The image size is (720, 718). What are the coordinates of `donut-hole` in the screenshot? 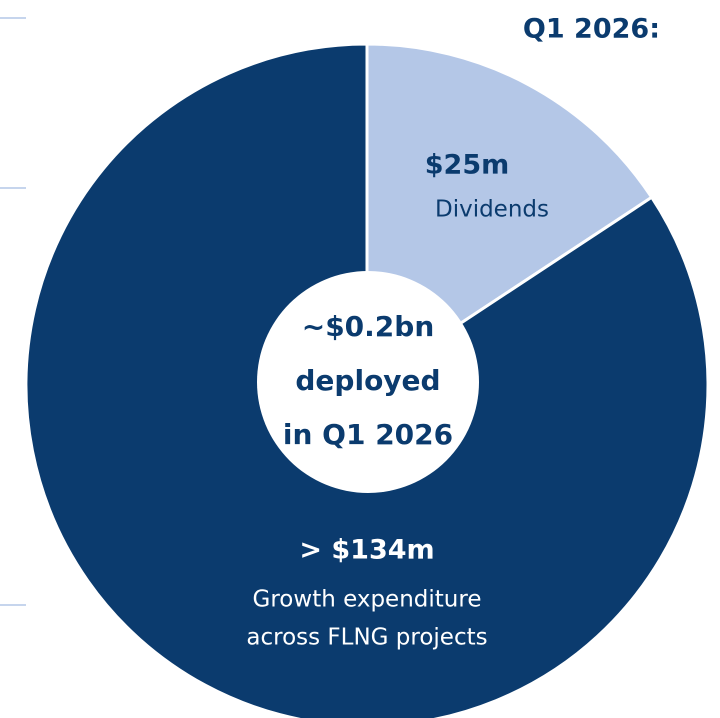 It's located at (368, 382).